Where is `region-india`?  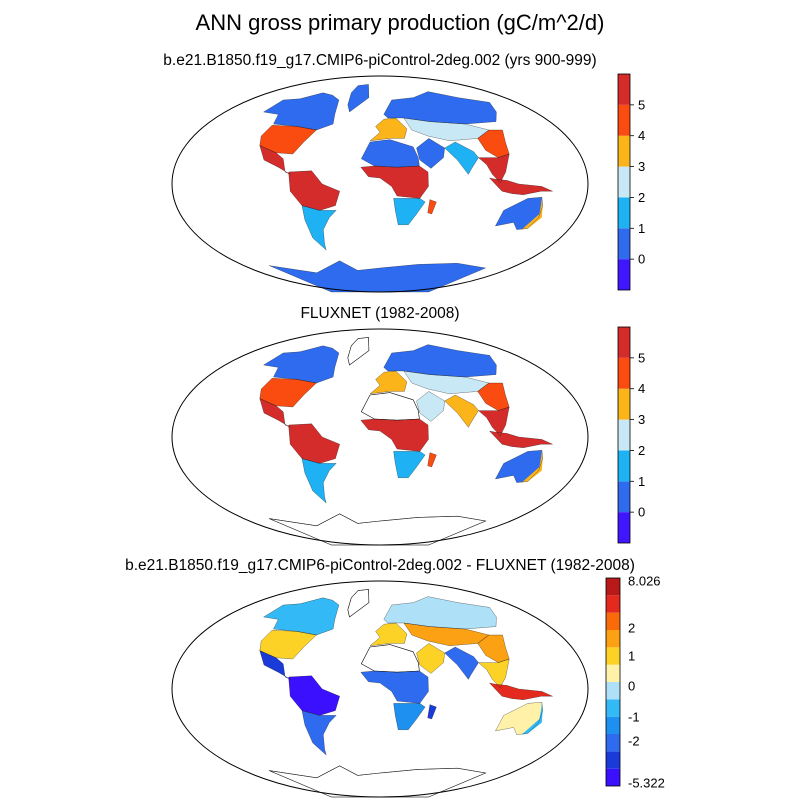
region-india is located at coordinates (461, 411).